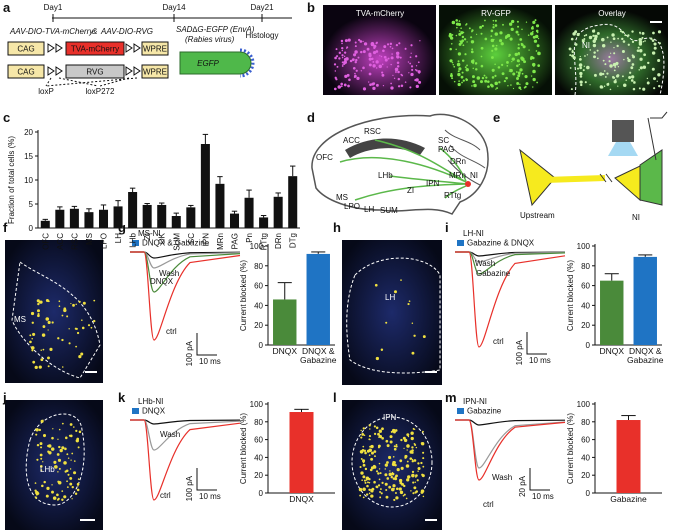 The height and width of the screenshot is (532, 675). What do you see at coordinates (249, 238) in the screenshot?
I see `x-tick-label: Pn` at bounding box center [249, 238].